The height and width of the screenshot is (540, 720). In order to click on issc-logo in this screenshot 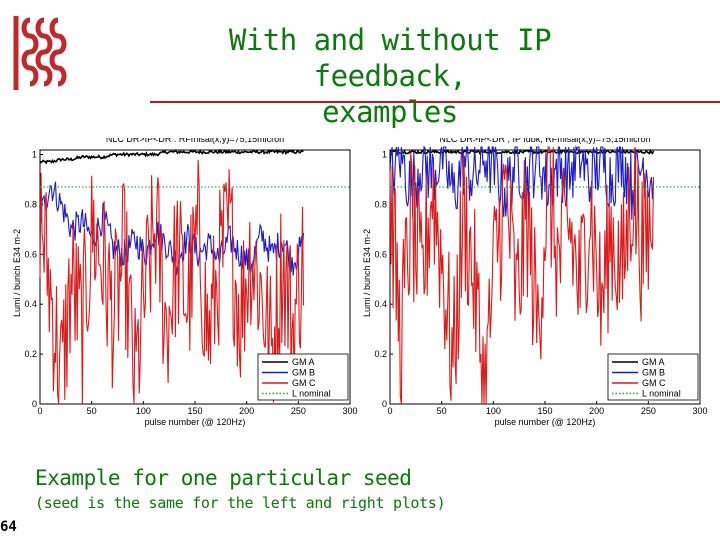, I will do `click(40, 53)`.